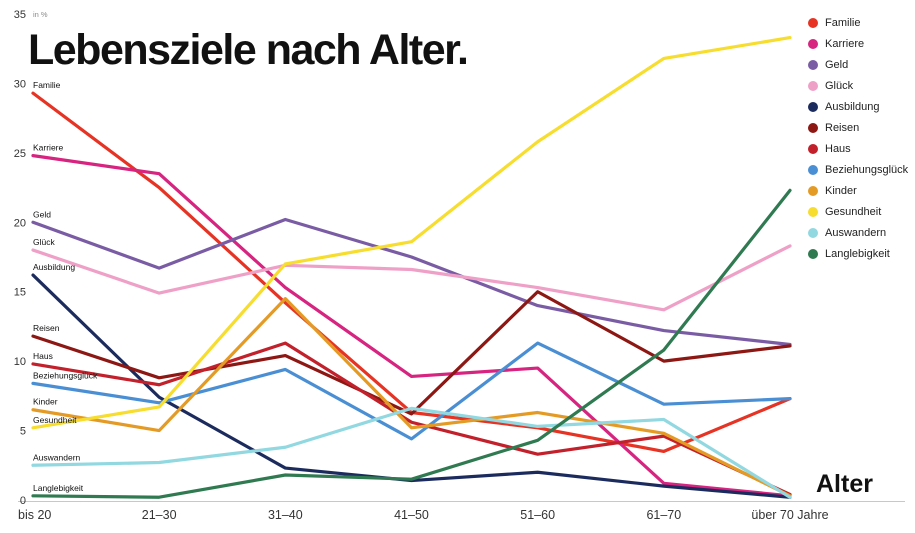 This screenshot has height=533, width=915. I want to click on series-start-label-karriere: Karriere, so click(48, 148).